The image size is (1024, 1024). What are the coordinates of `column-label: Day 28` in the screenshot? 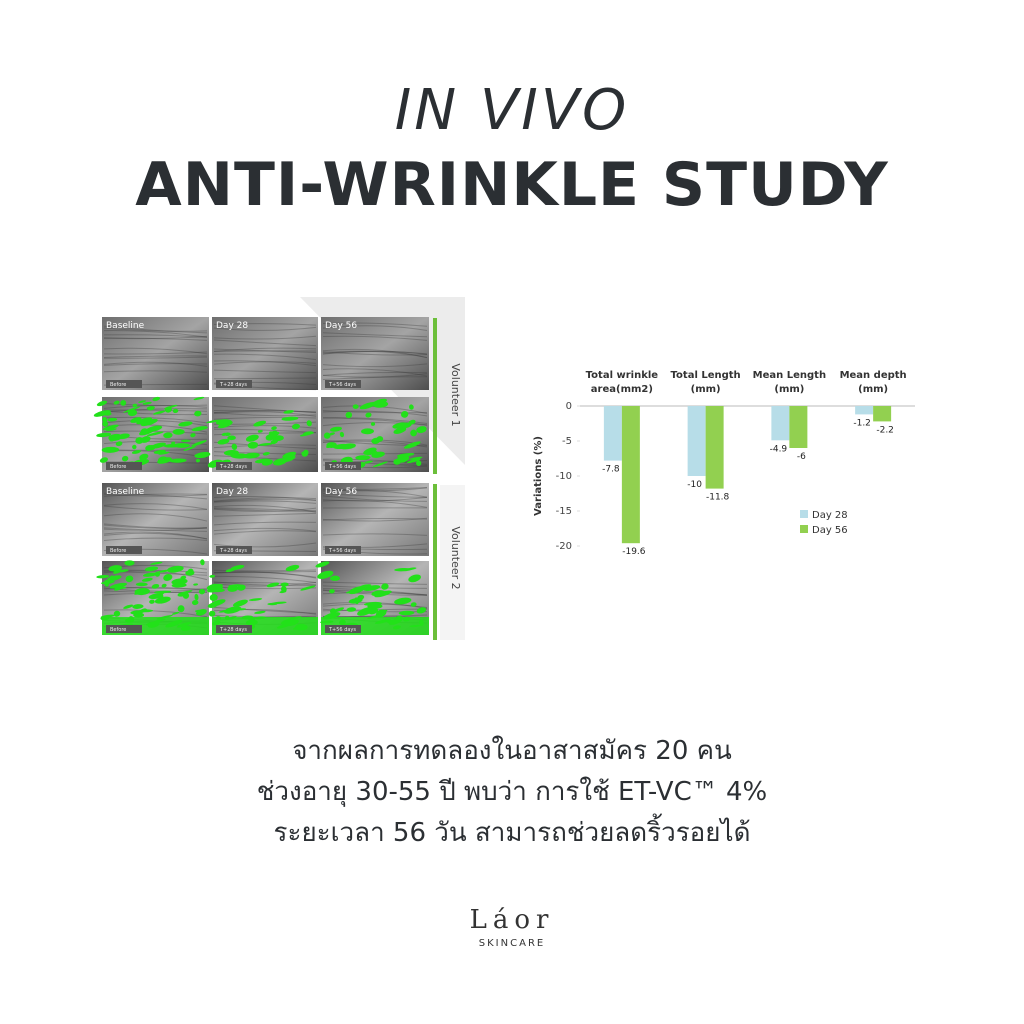 It's located at (232, 492).